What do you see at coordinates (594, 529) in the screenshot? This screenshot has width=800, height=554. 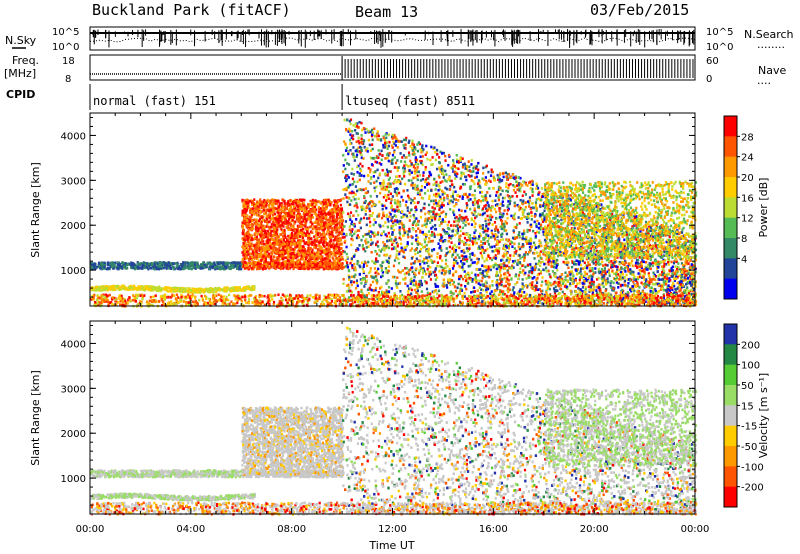 I see `x-tick-label: 20:00` at bounding box center [594, 529].